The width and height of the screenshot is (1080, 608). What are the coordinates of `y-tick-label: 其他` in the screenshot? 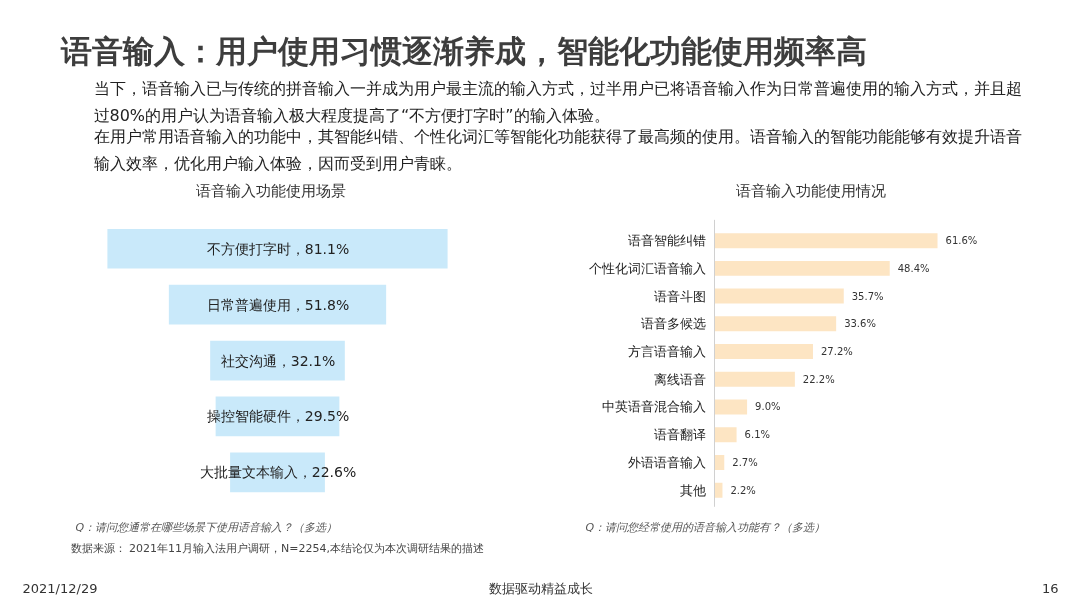 It's located at (692, 490).